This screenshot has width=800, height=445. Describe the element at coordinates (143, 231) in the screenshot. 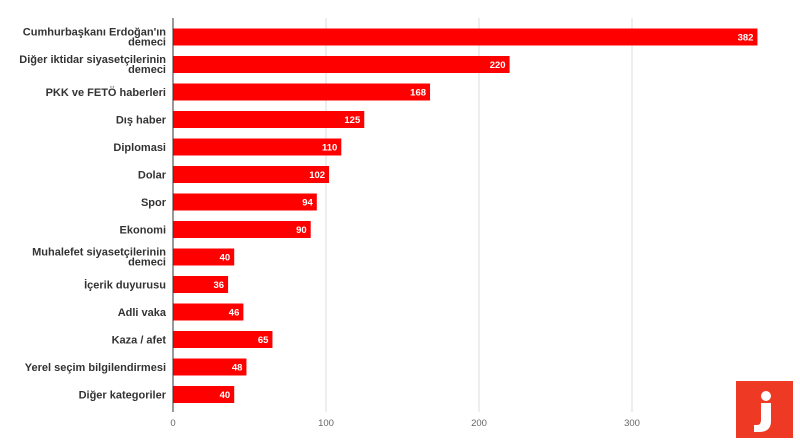

I see `category-label: Ekonomi` at that location.